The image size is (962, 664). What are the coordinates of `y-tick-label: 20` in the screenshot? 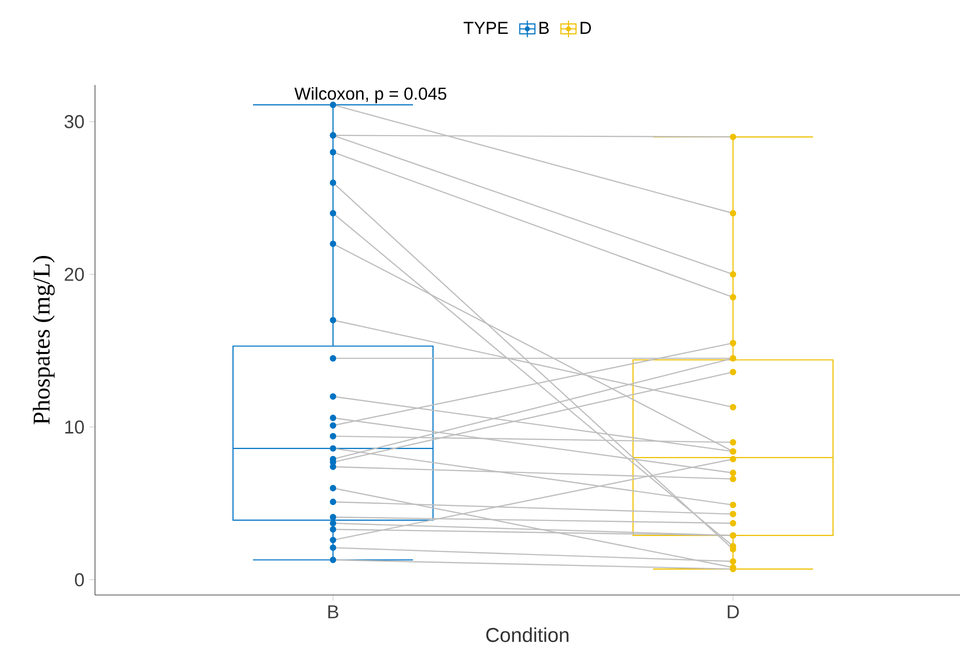 It's located at (74, 274).